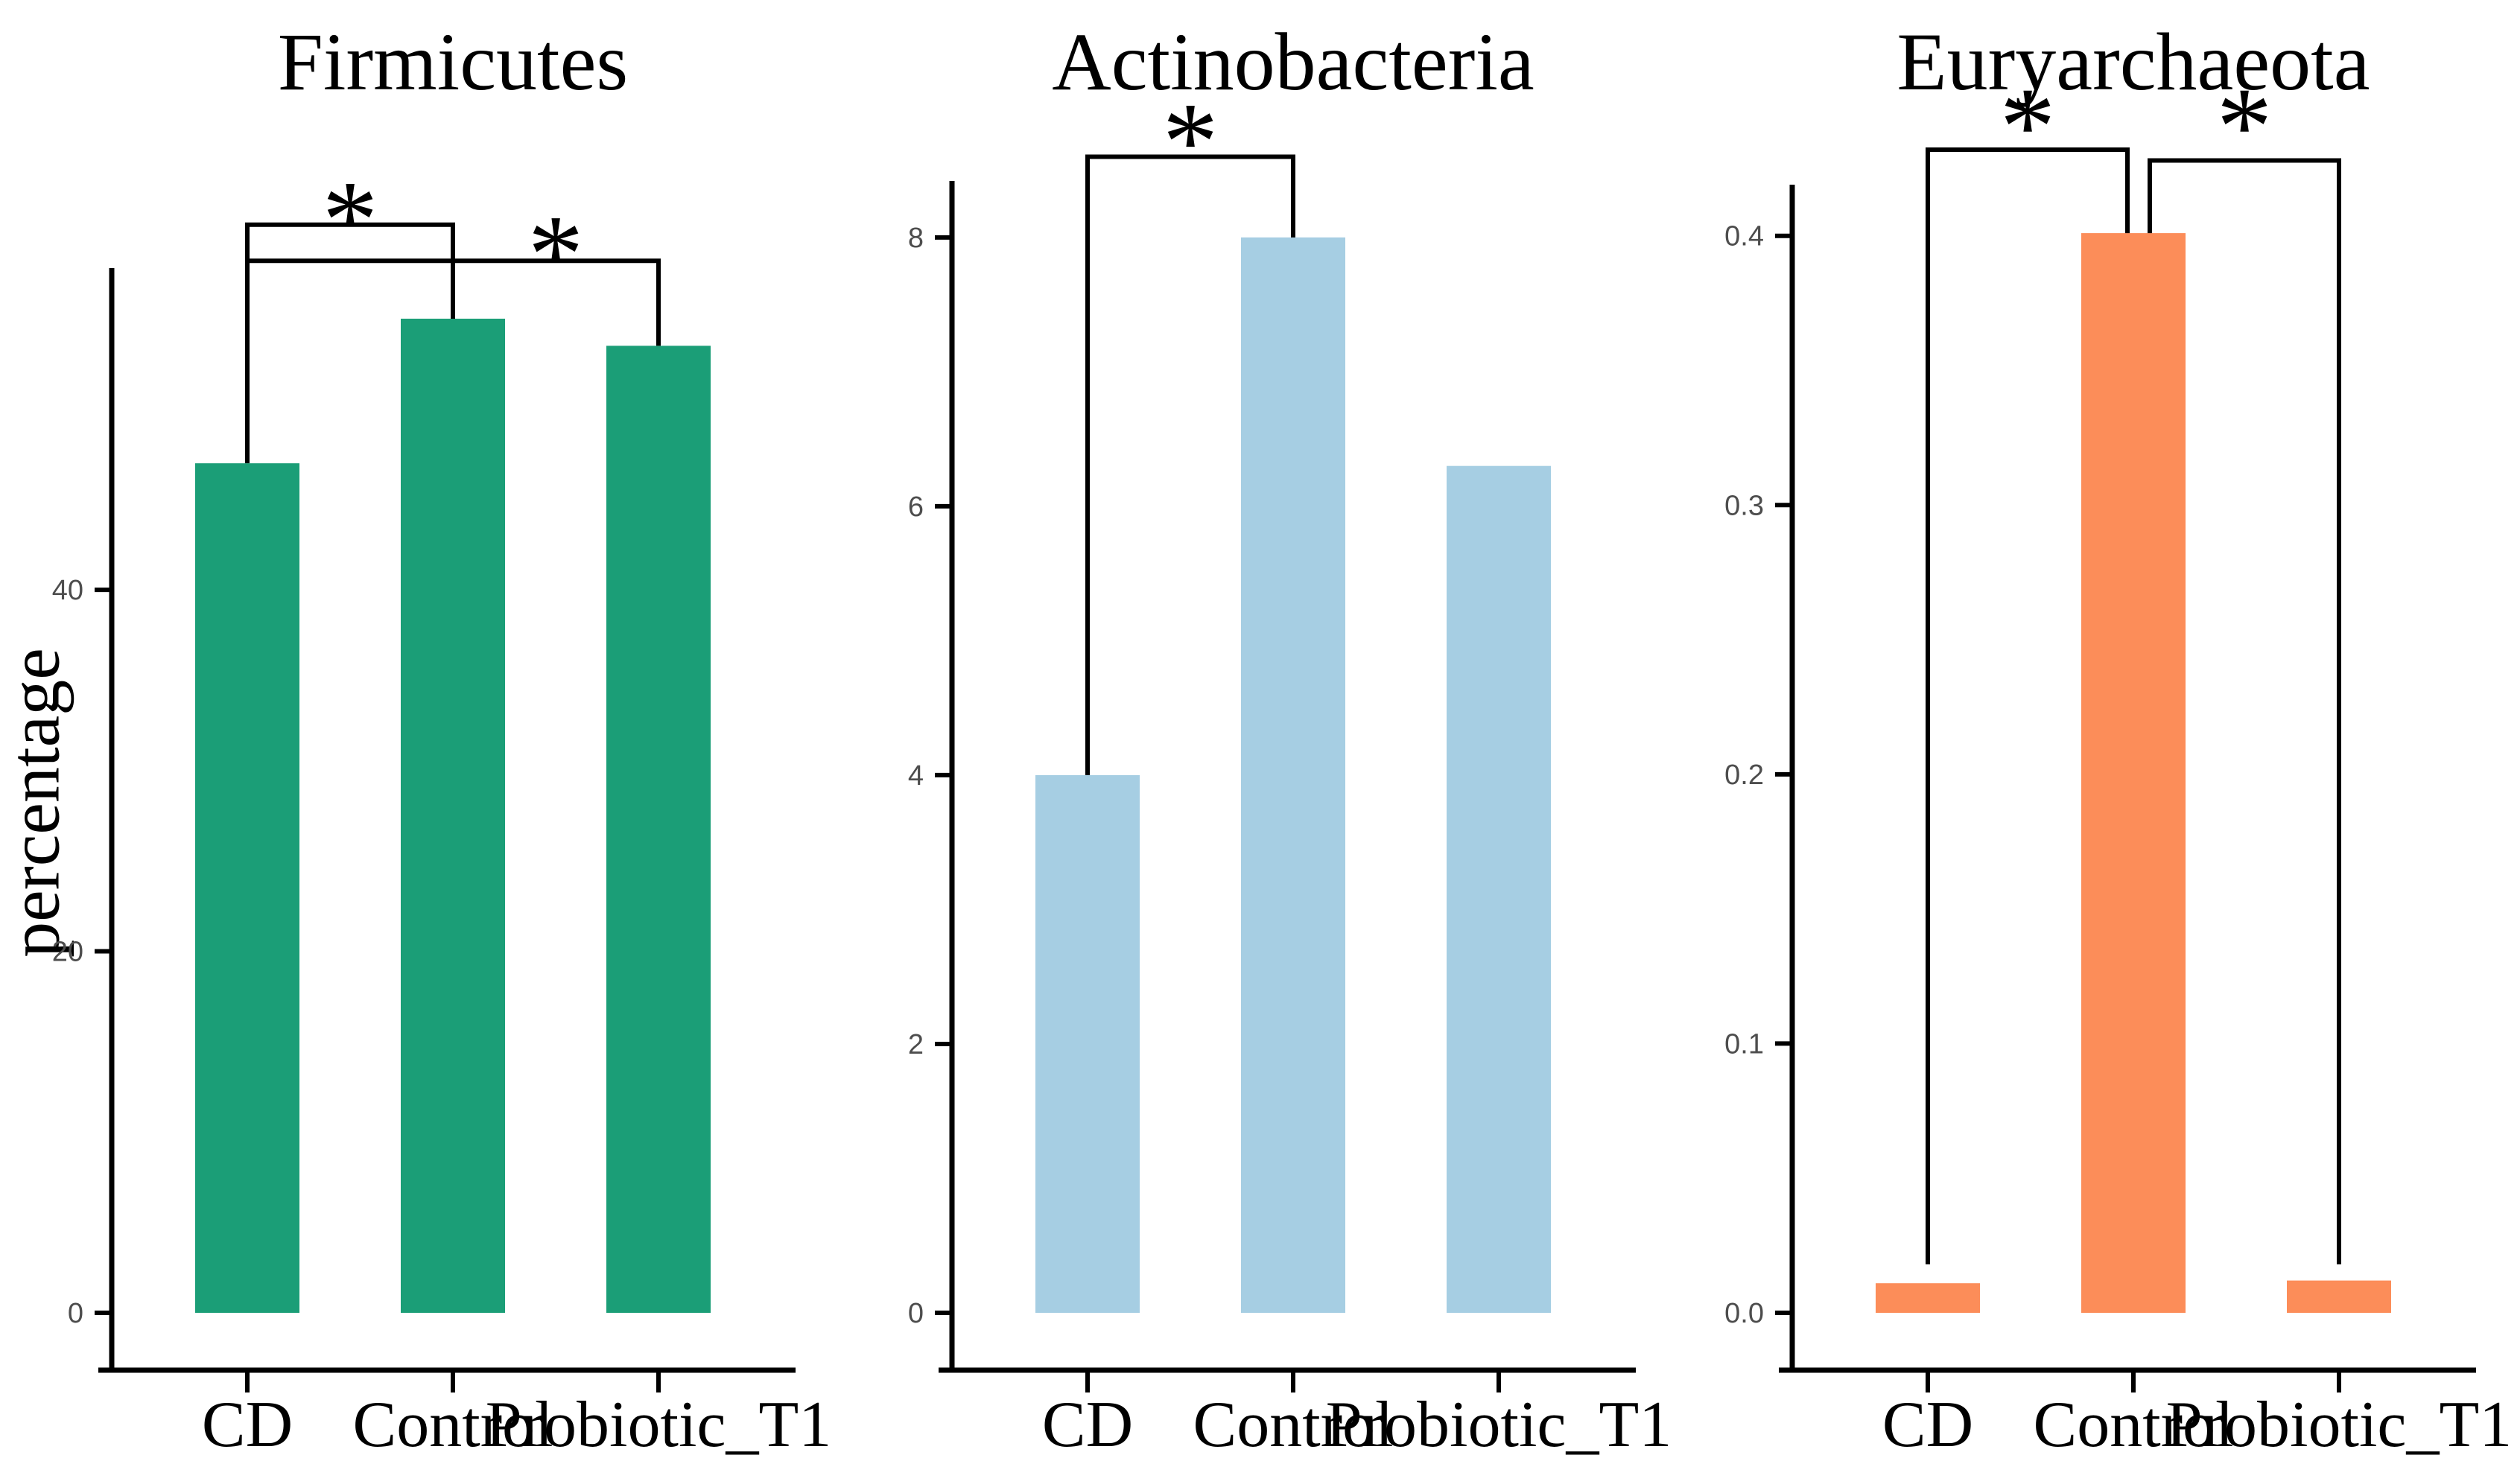 The height and width of the screenshot is (1461, 2520). What do you see at coordinates (1744, 1044) in the screenshot?
I see `y-tick-label: 0.1` at bounding box center [1744, 1044].